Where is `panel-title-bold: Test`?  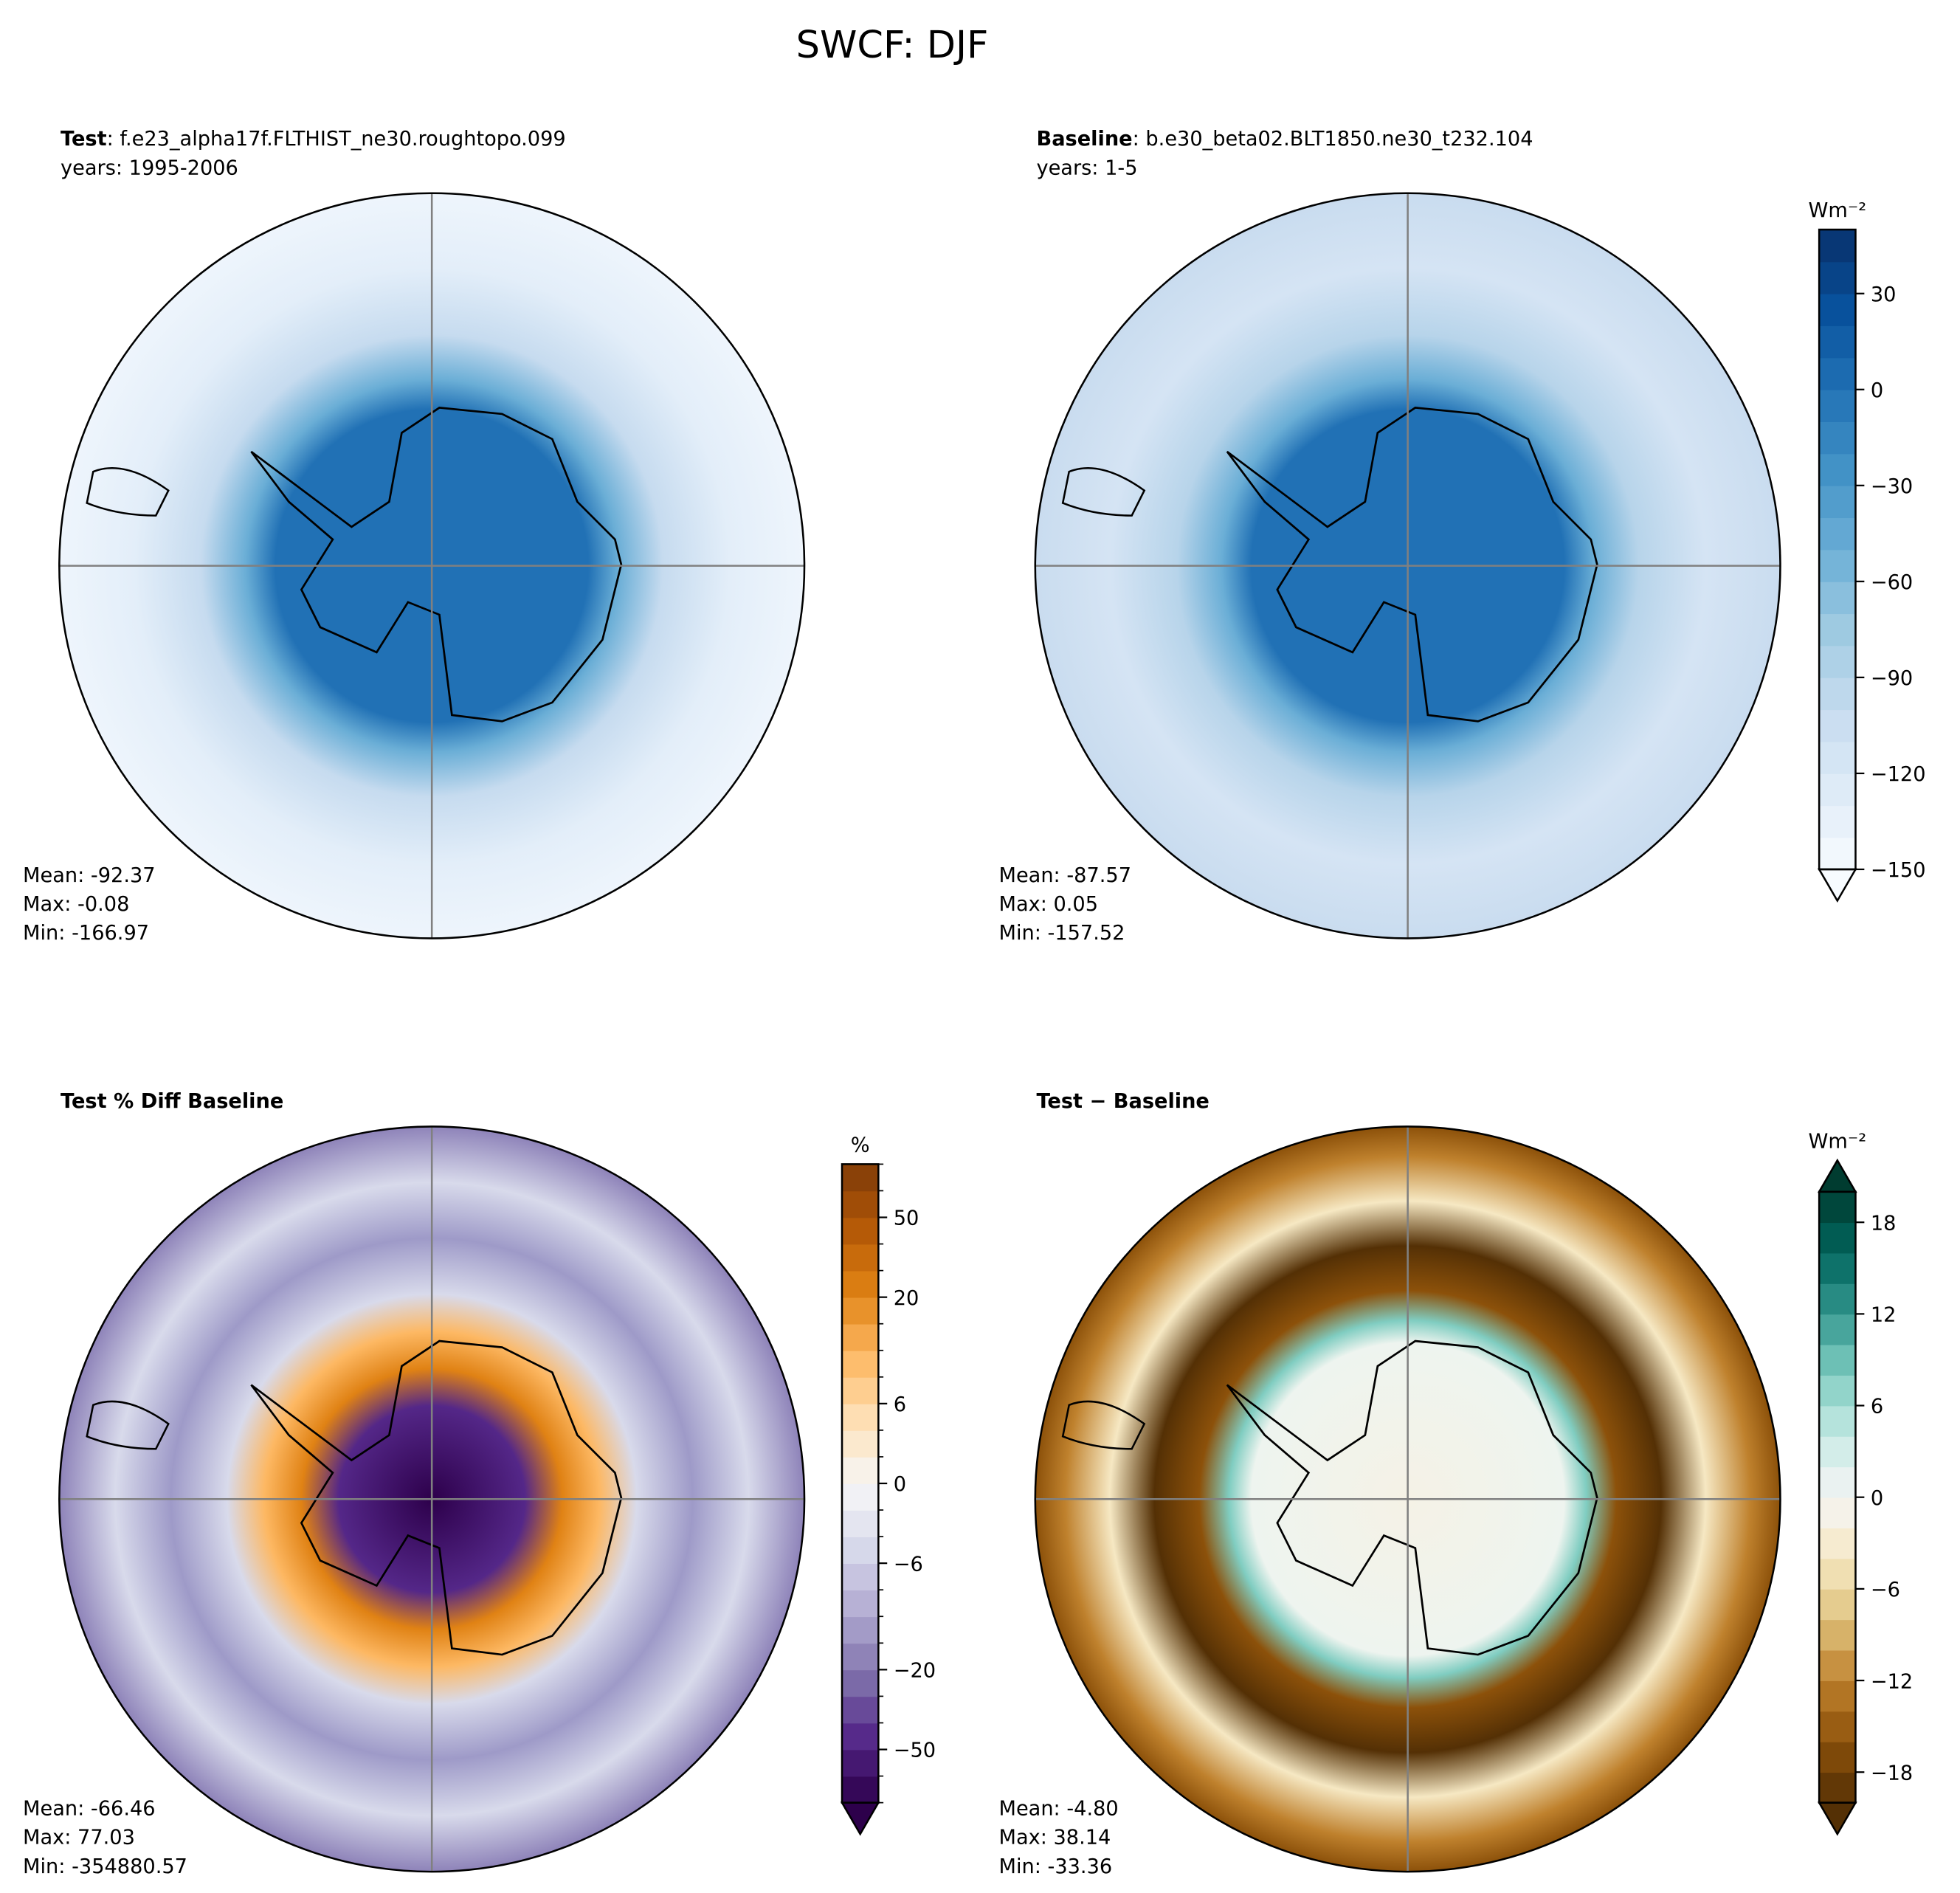
panel-title-bold: Test is located at coordinates (84, 139).